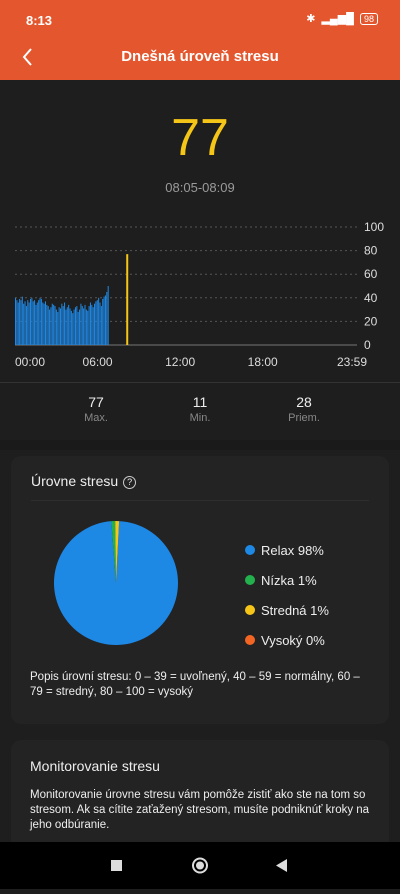 This screenshot has width=400, height=894. What do you see at coordinates (304, 402) in the screenshot?
I see `stat-avg-value: 28` at bounding box center [304, 402].